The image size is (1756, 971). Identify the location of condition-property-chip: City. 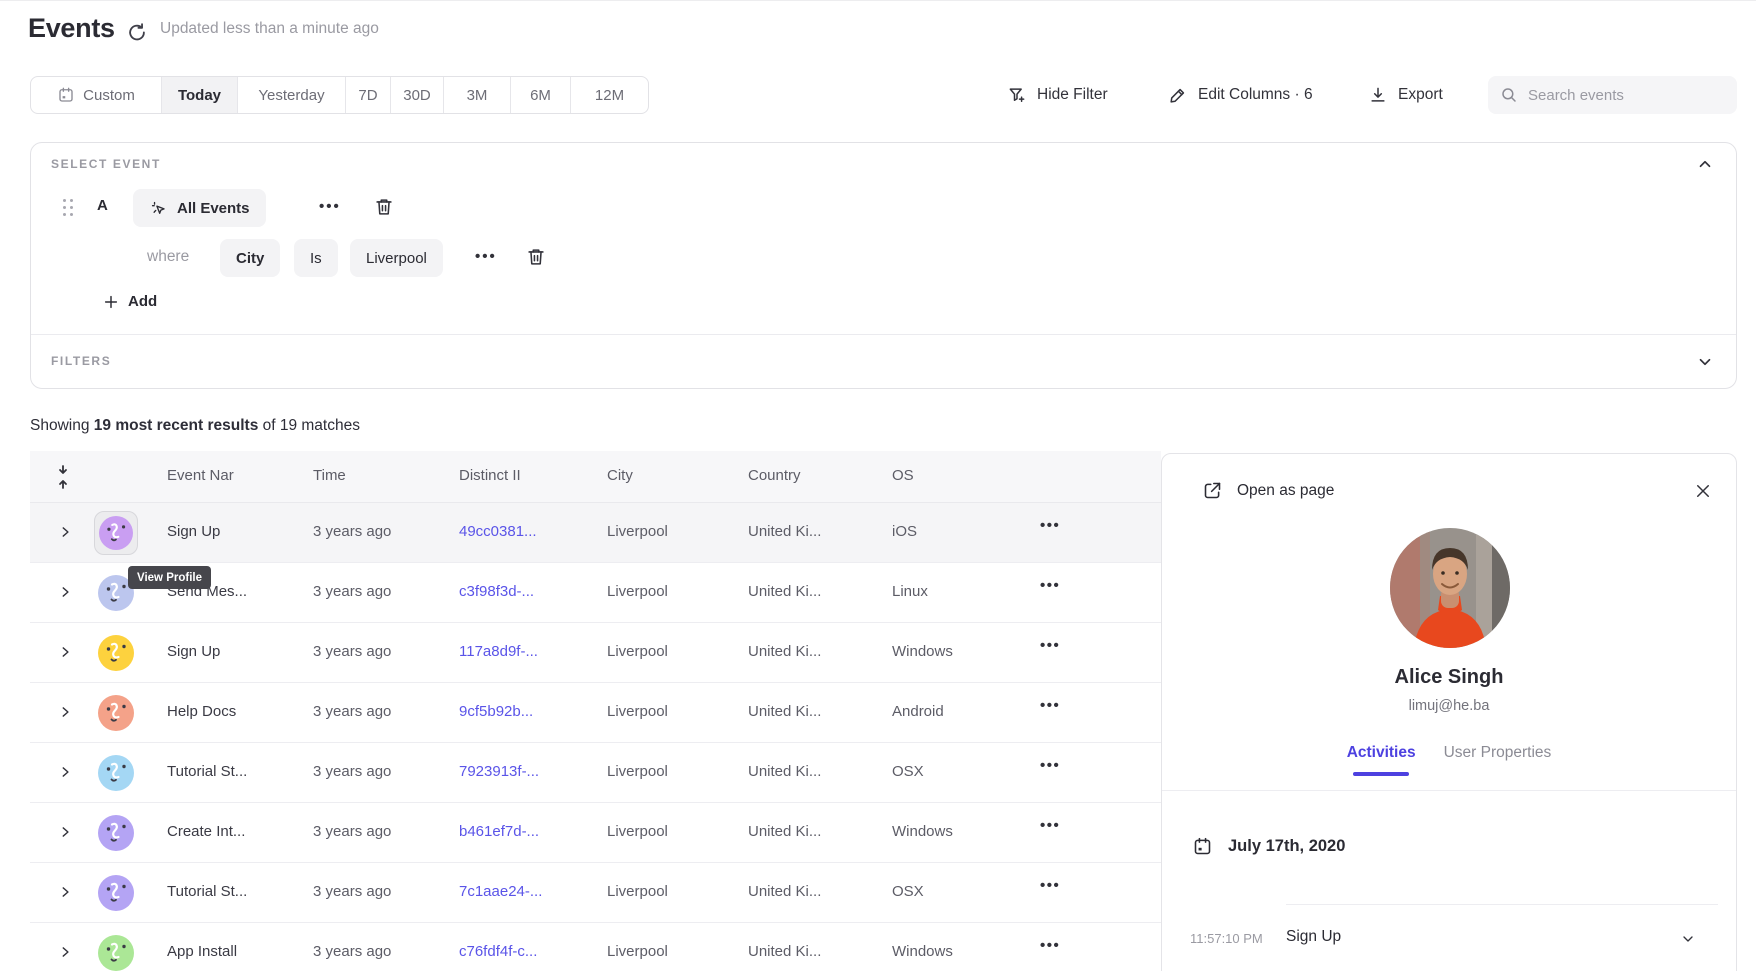
(250, 258).